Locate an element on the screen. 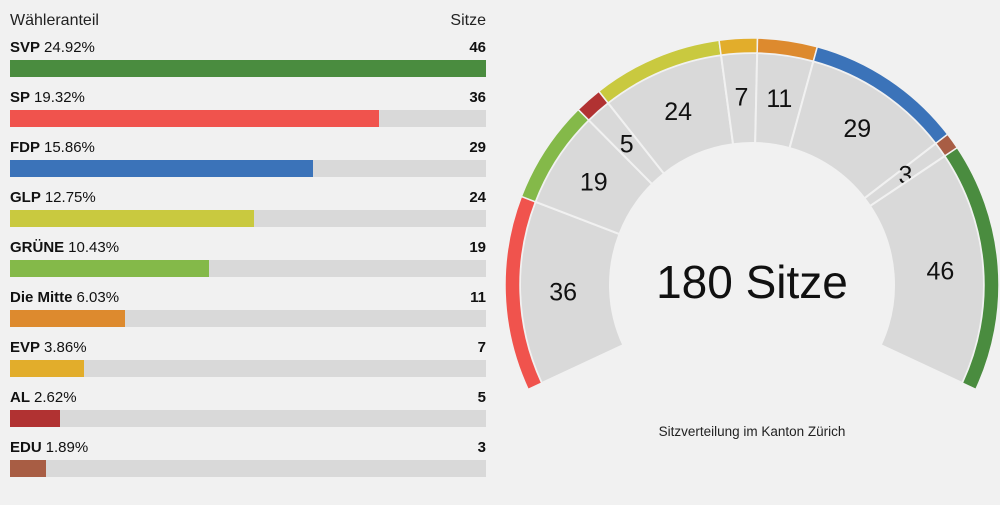 The image size is (1000, 505). party-seats: 7 is located at coordinates (481, 347).